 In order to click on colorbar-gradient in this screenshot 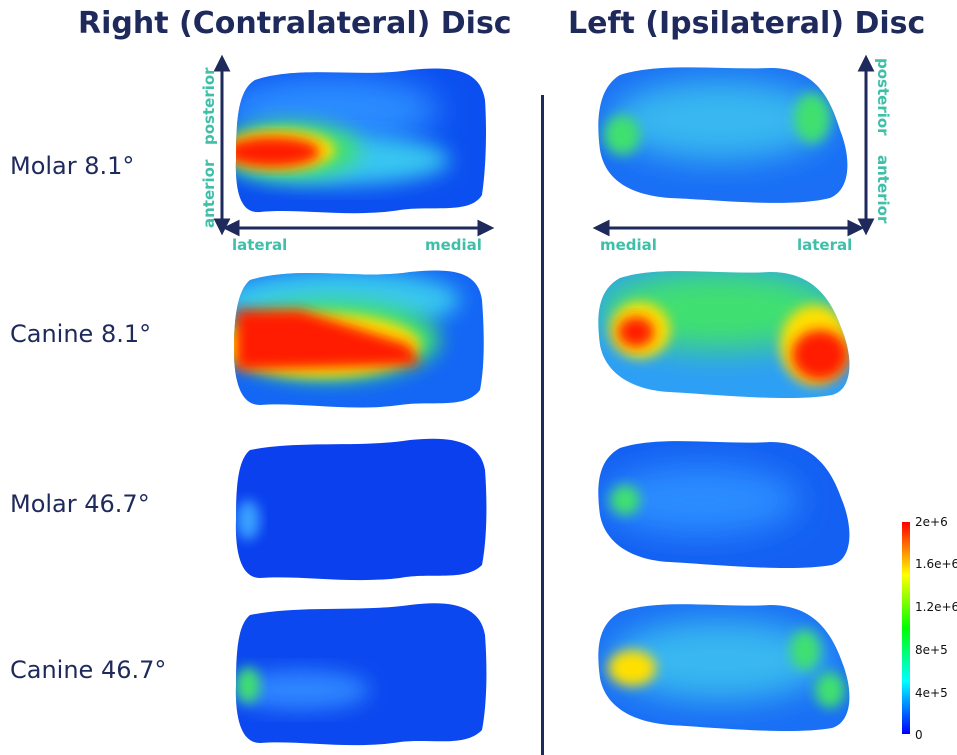, I will do `click(906, 628)`.